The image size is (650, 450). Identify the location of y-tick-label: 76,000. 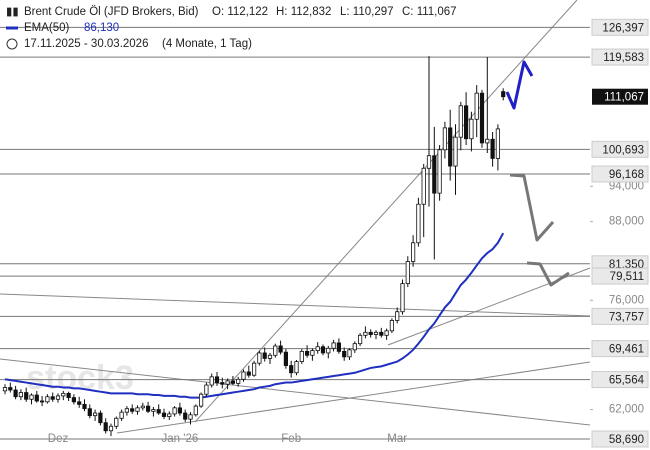
(626, 300).